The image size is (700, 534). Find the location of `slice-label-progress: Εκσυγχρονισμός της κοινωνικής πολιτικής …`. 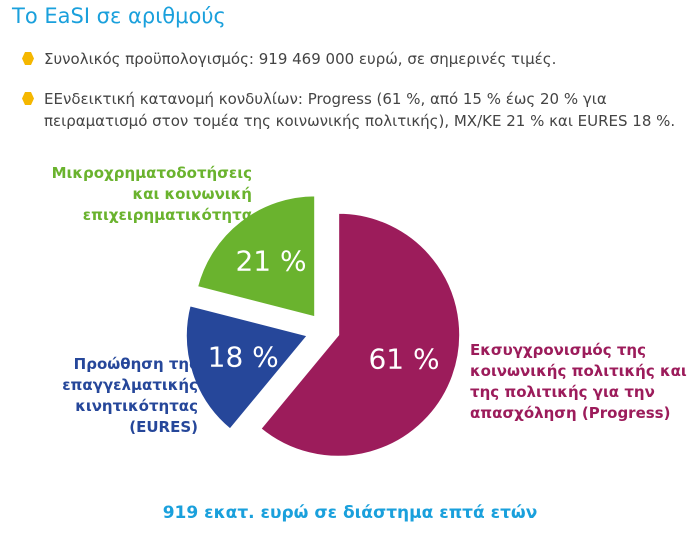

slice-label-progress: Εκσυγχρονισμός της κοινωνικής πολιτικής … is located at coordinates (578, 381).